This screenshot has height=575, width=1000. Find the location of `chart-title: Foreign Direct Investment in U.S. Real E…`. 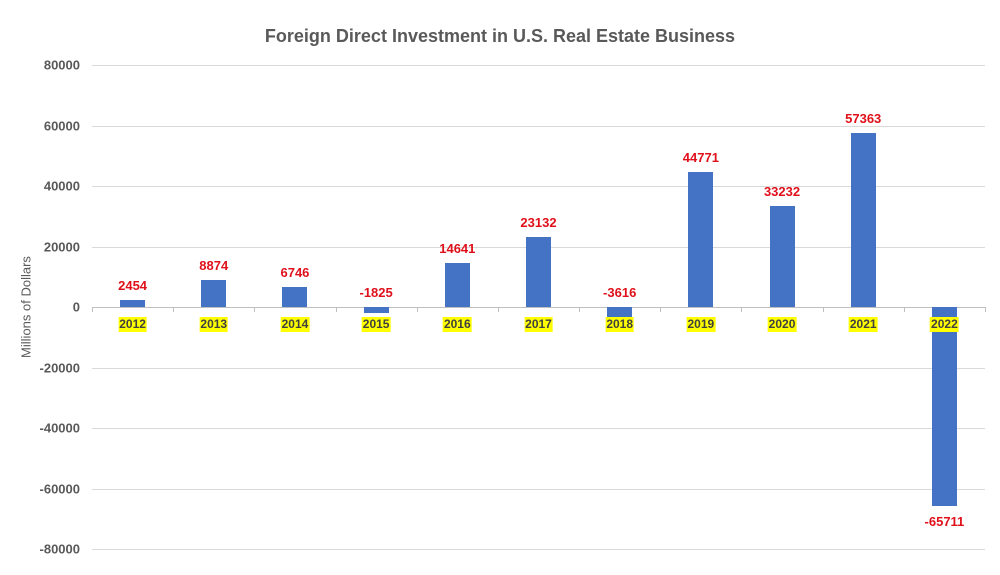

chart-title: Foreign Direct Investment in U.S. Real E… is located at coordinates (500, 36).